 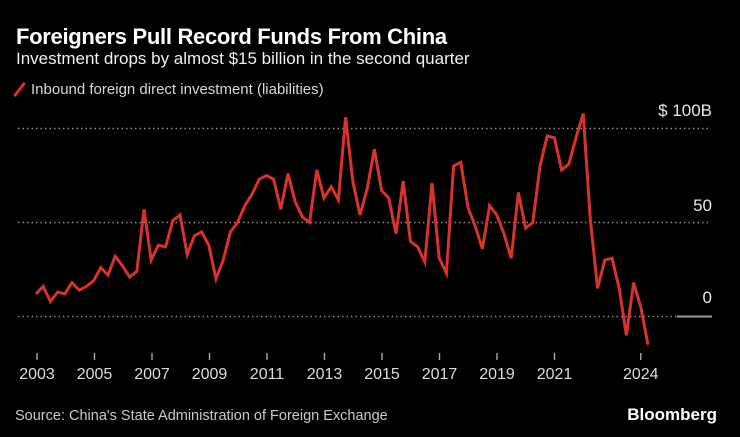 What do you see at coordinates (497, 374) in the screenshot?
I see `x-axis-label-2019: 2019` at bounding box center [497, 374].